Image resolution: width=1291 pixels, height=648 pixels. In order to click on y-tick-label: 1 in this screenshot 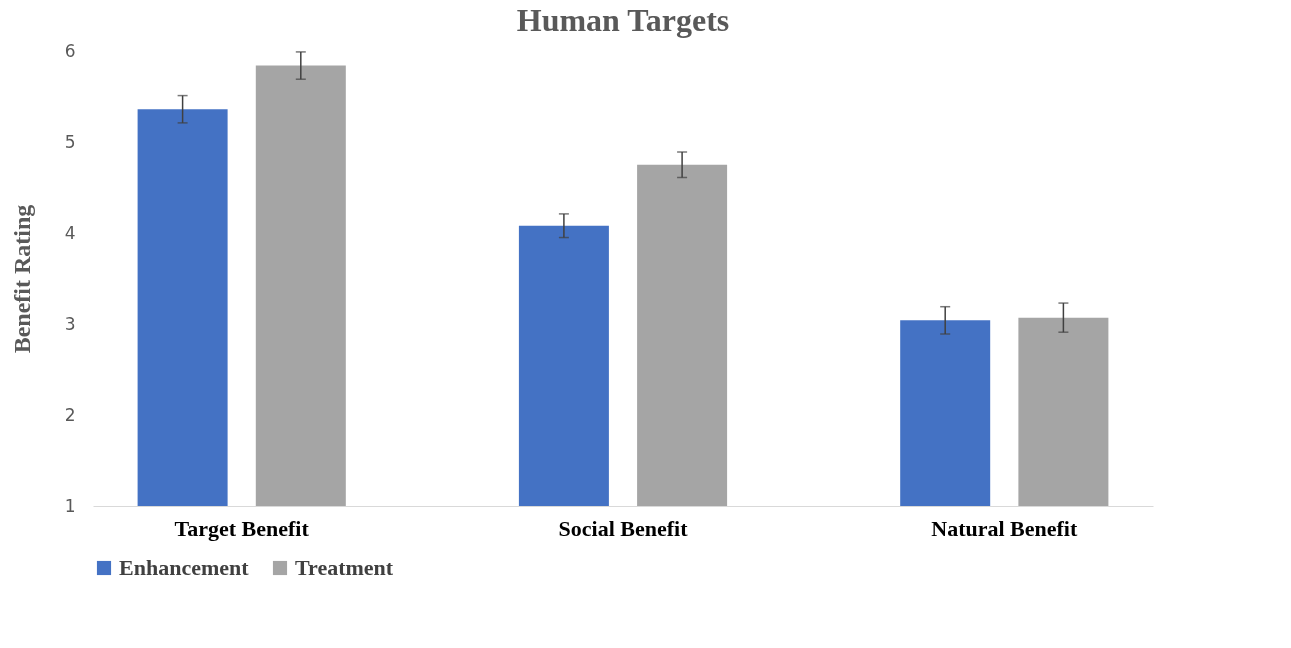, I will do `click(70, 505)`.